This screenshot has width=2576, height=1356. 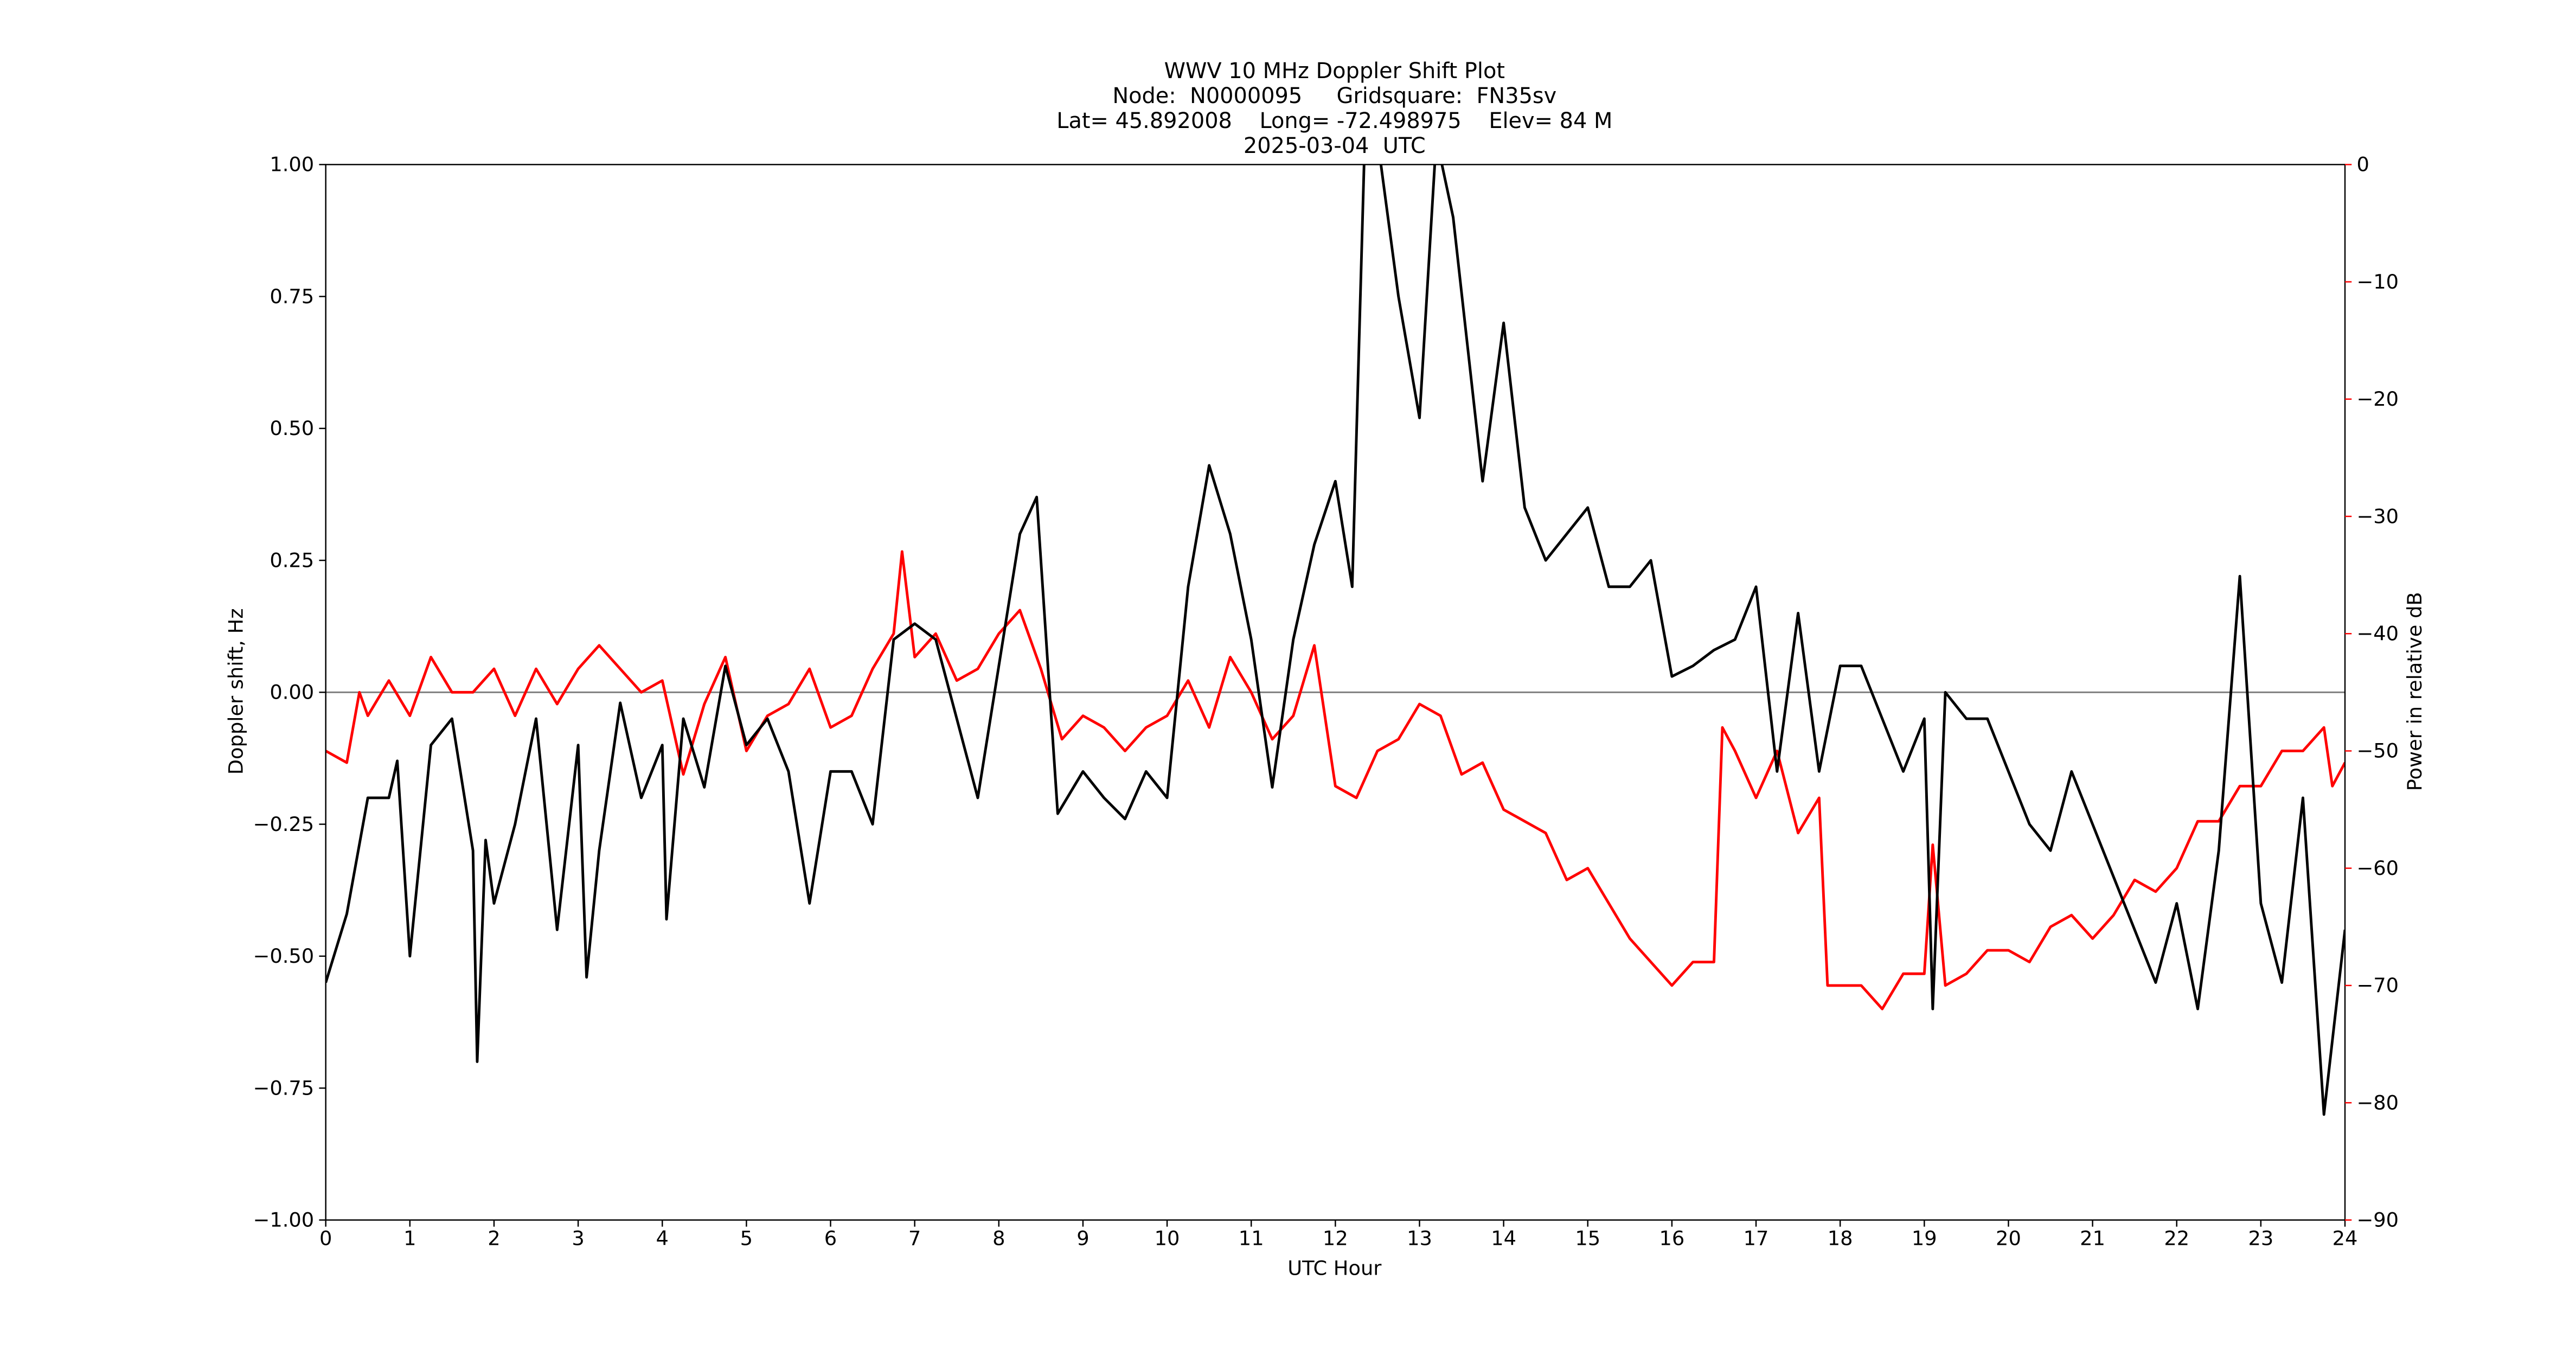 I want to click on x-tick-label: 11, so click(x=1251, y=1238).